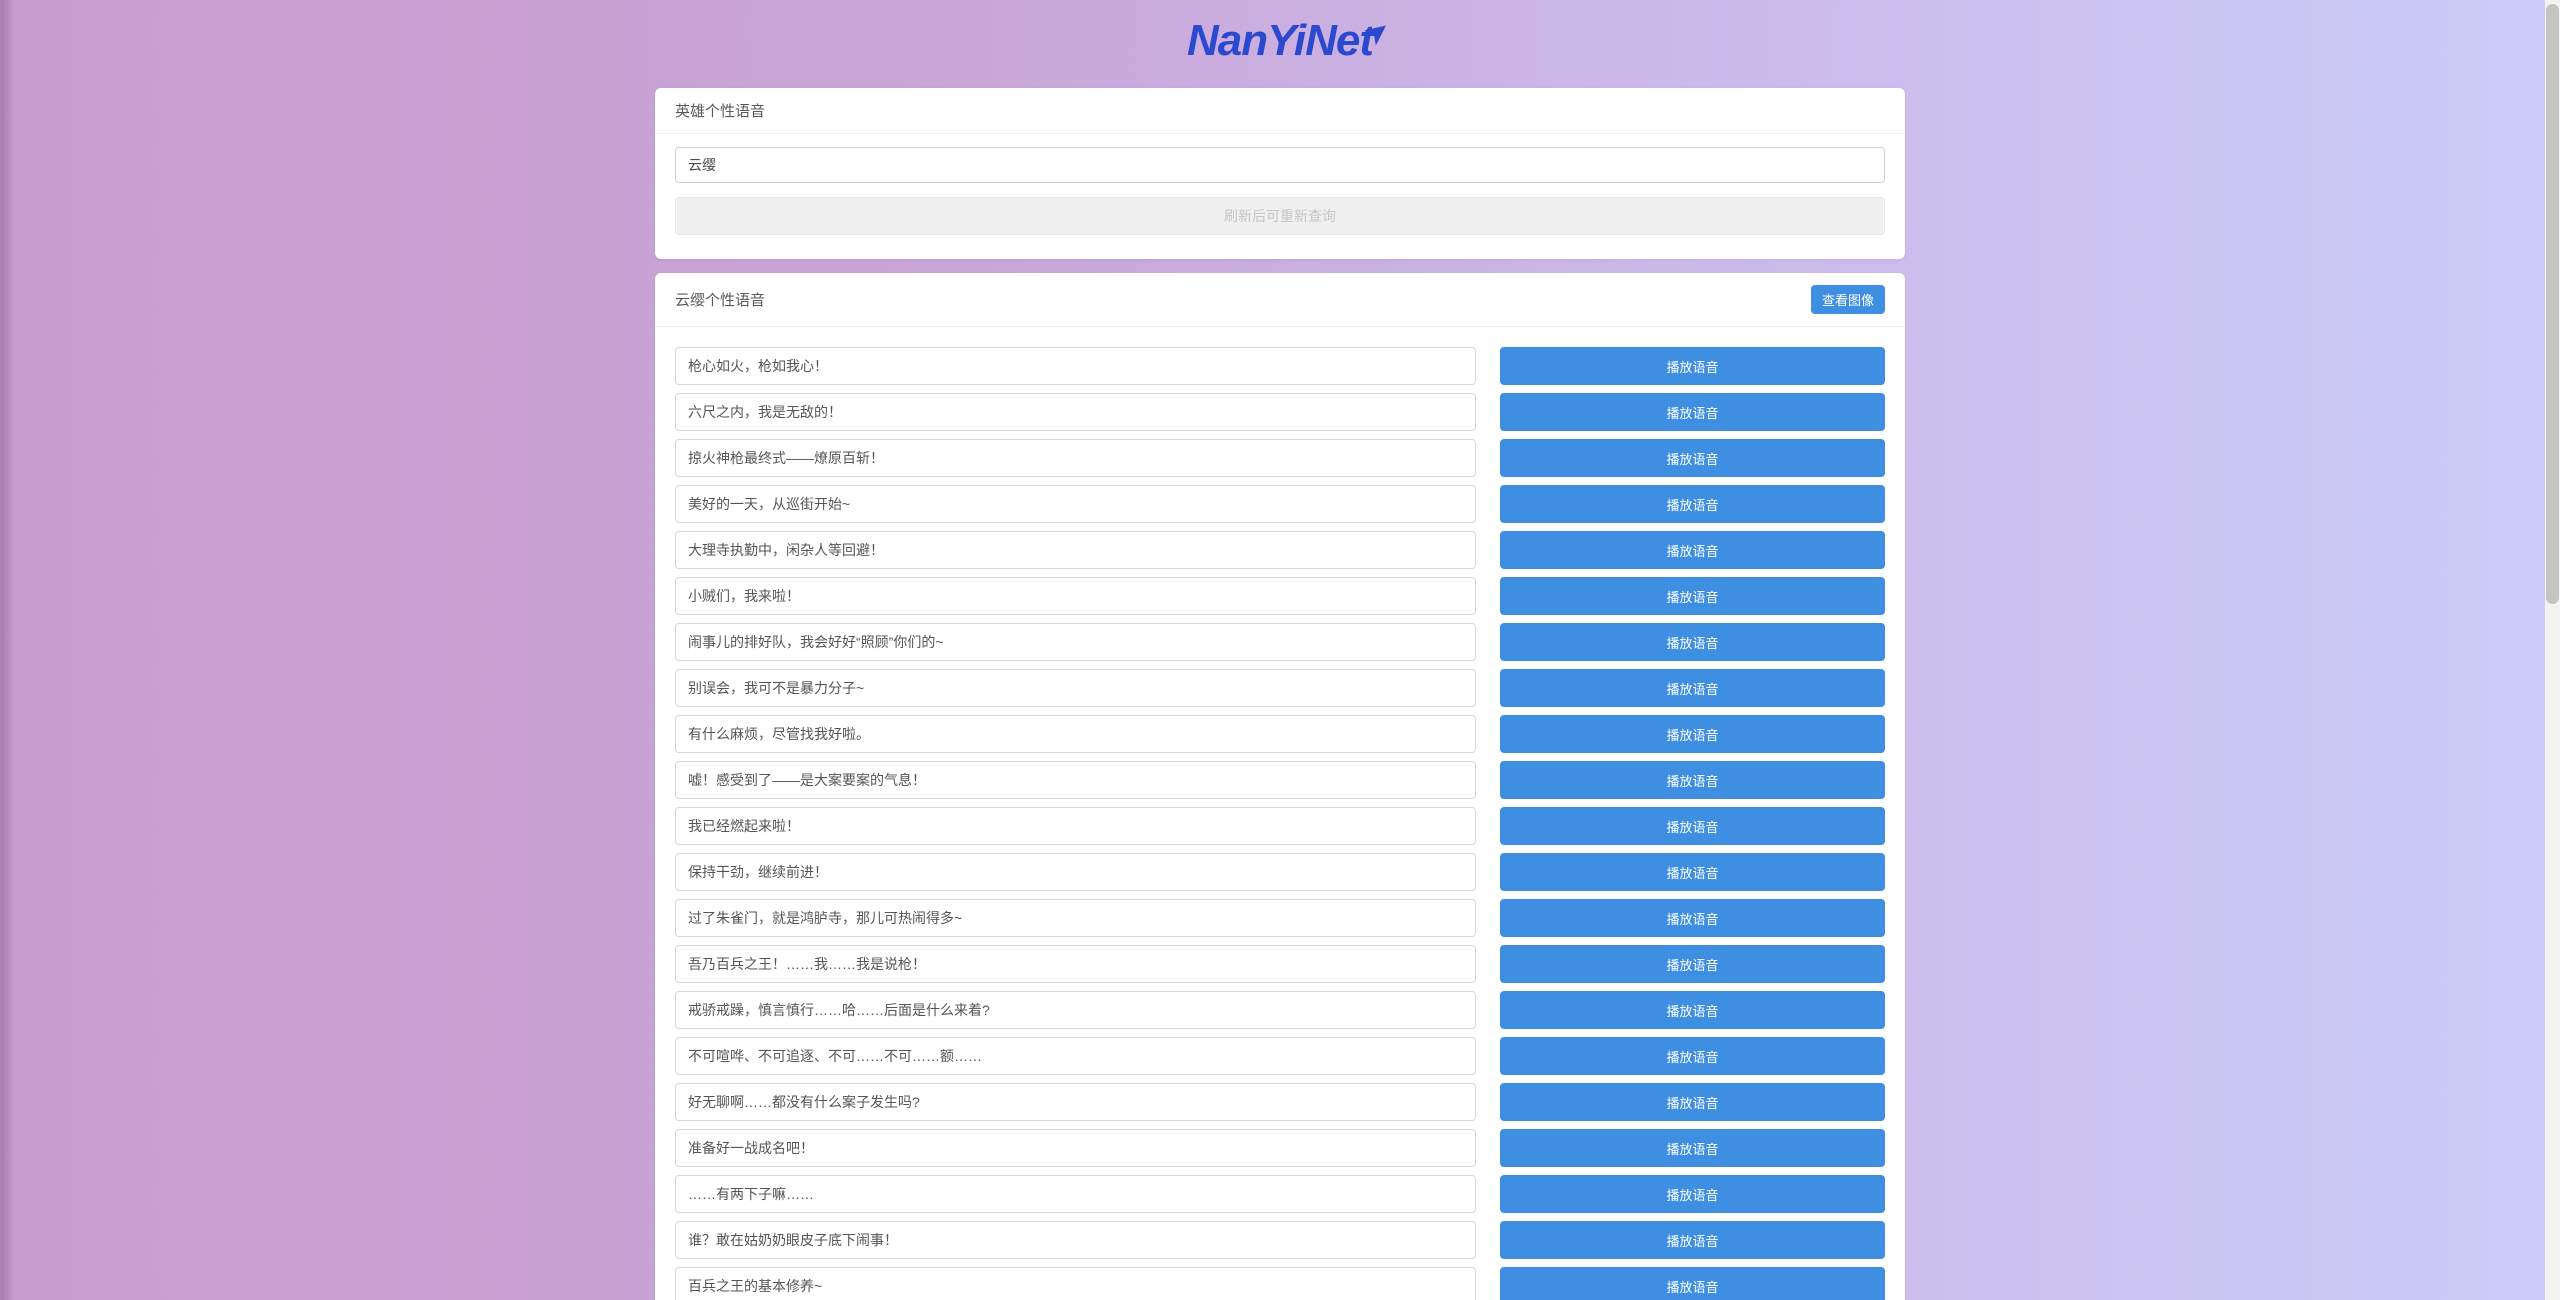 The height and width of the screenshot is (1300, 2560). Describe the element at coordinates (1847, 299) in the screenshot. I see `view-image-button: 查看图像` at that location.